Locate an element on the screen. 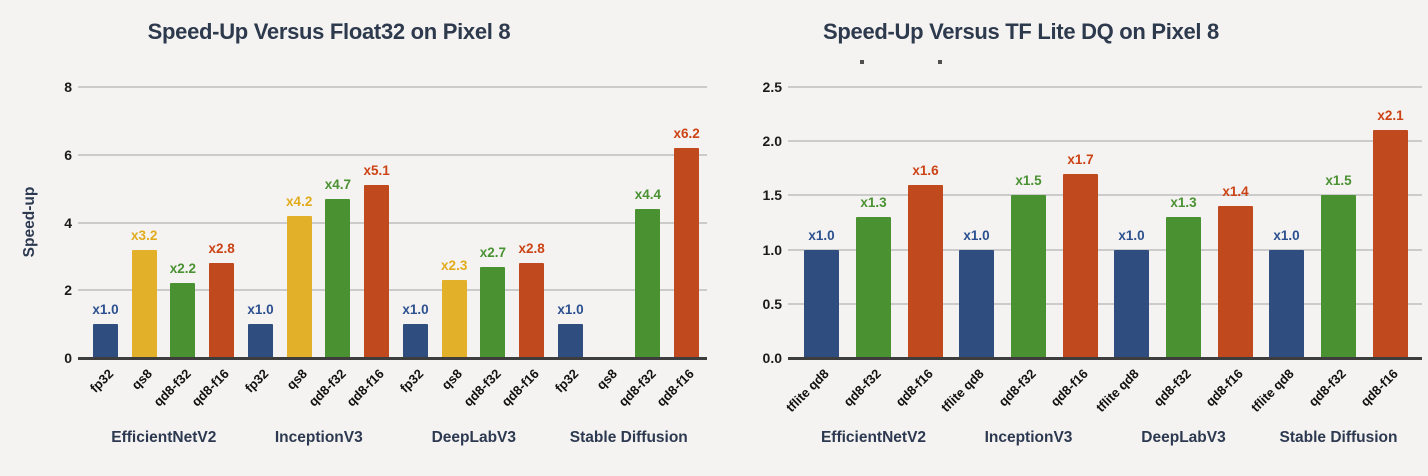  bar-tflite-qd8-Stable-Diffusion is located at coordinates (1286, 303).